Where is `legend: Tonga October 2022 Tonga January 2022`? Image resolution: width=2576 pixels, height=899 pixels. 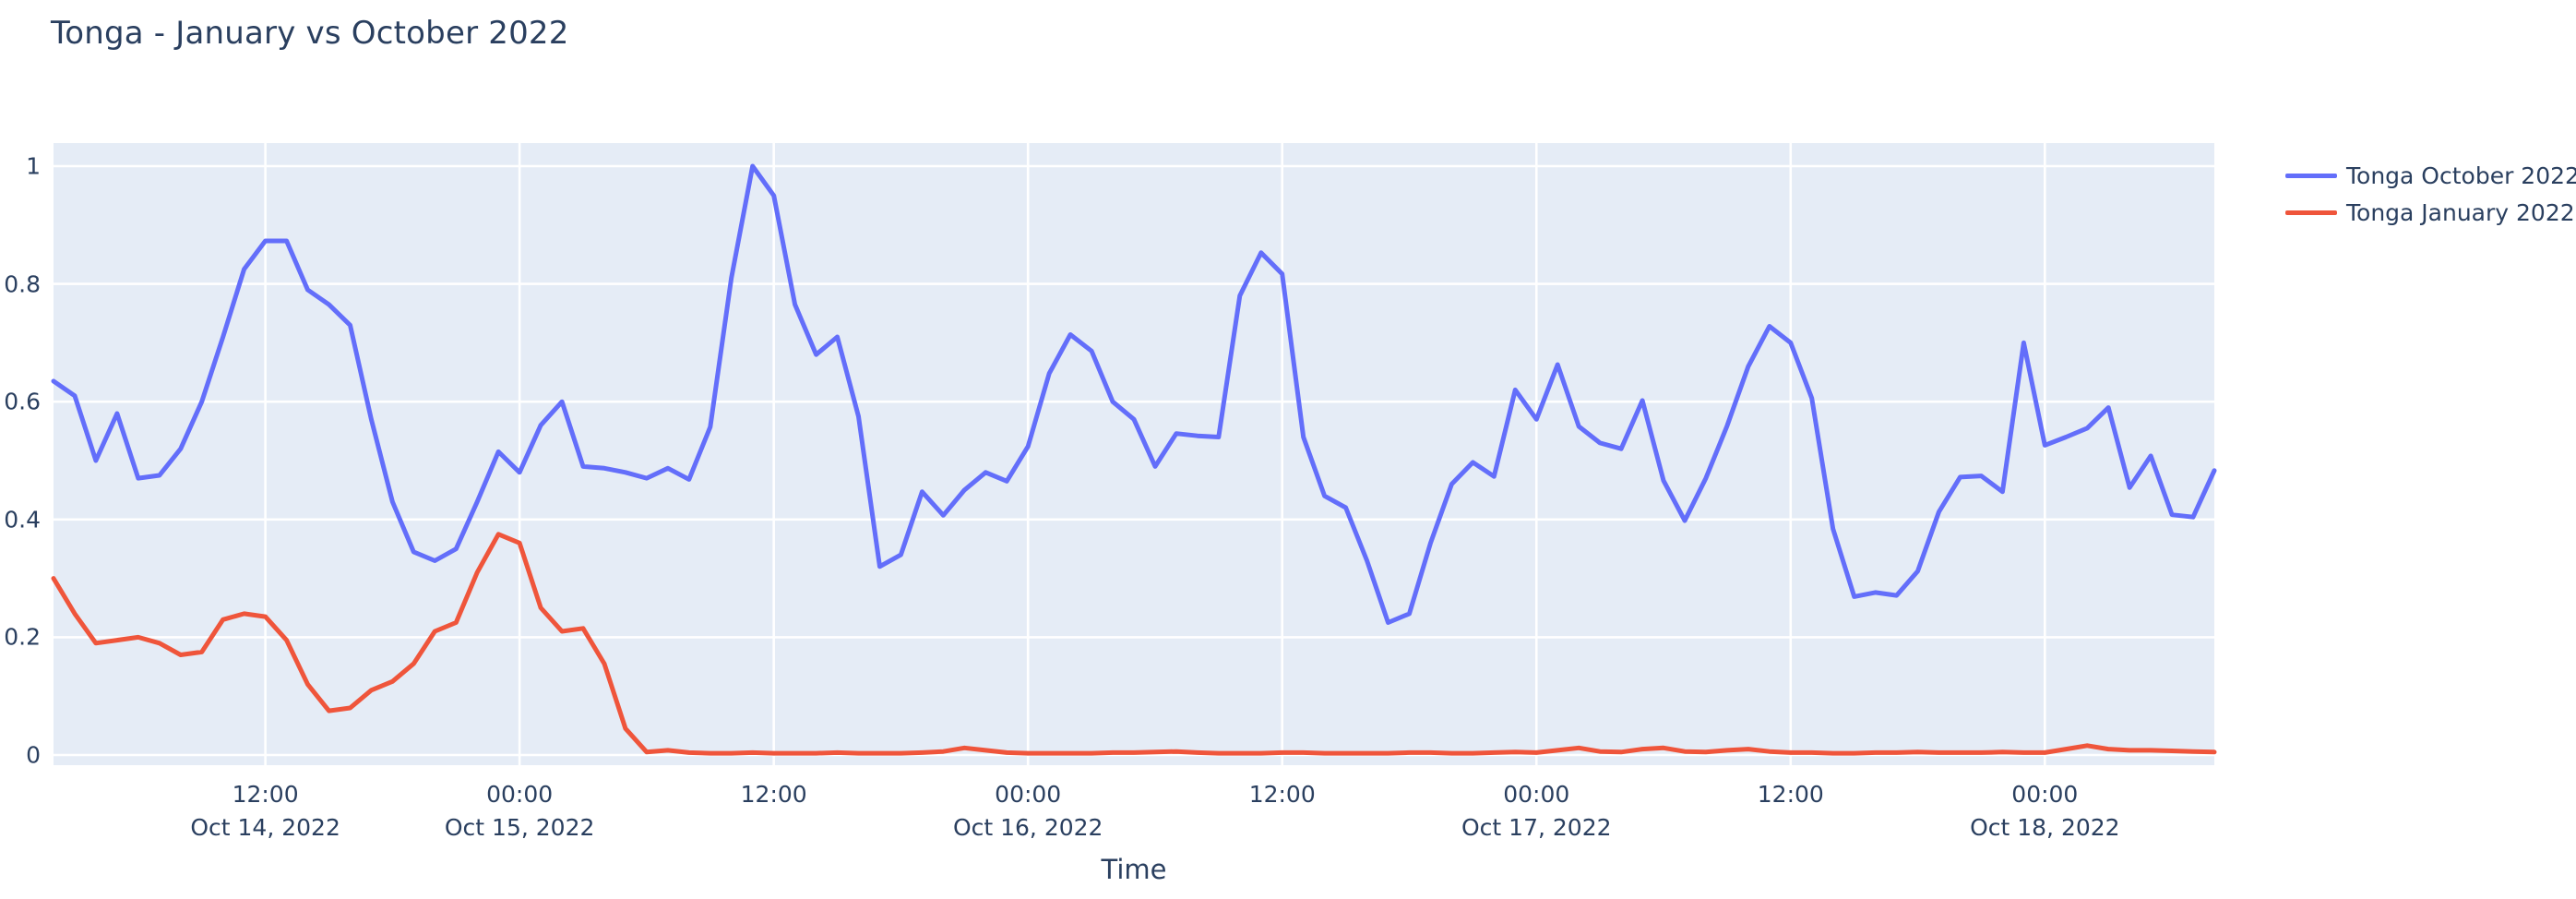 legend: Tonga October 2022 Tonga January 2022 is located at coordinates (2431, 194).